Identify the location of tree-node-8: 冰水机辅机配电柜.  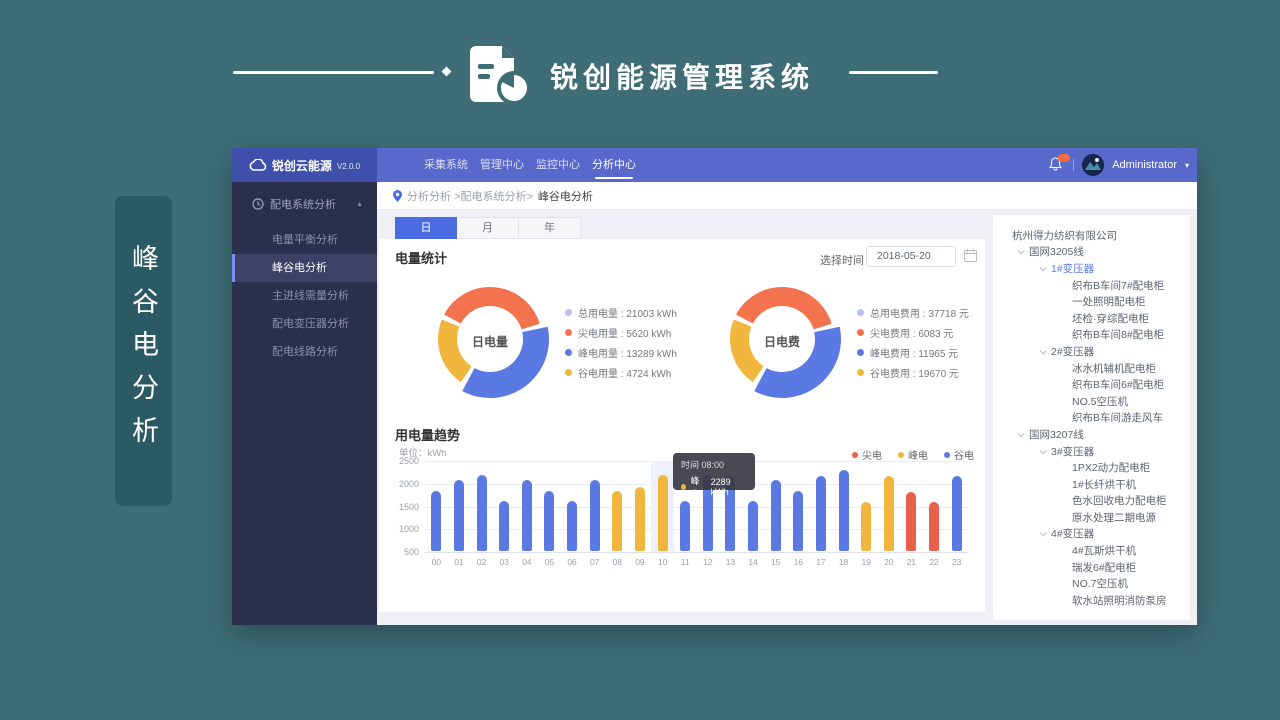
(1091, 368).